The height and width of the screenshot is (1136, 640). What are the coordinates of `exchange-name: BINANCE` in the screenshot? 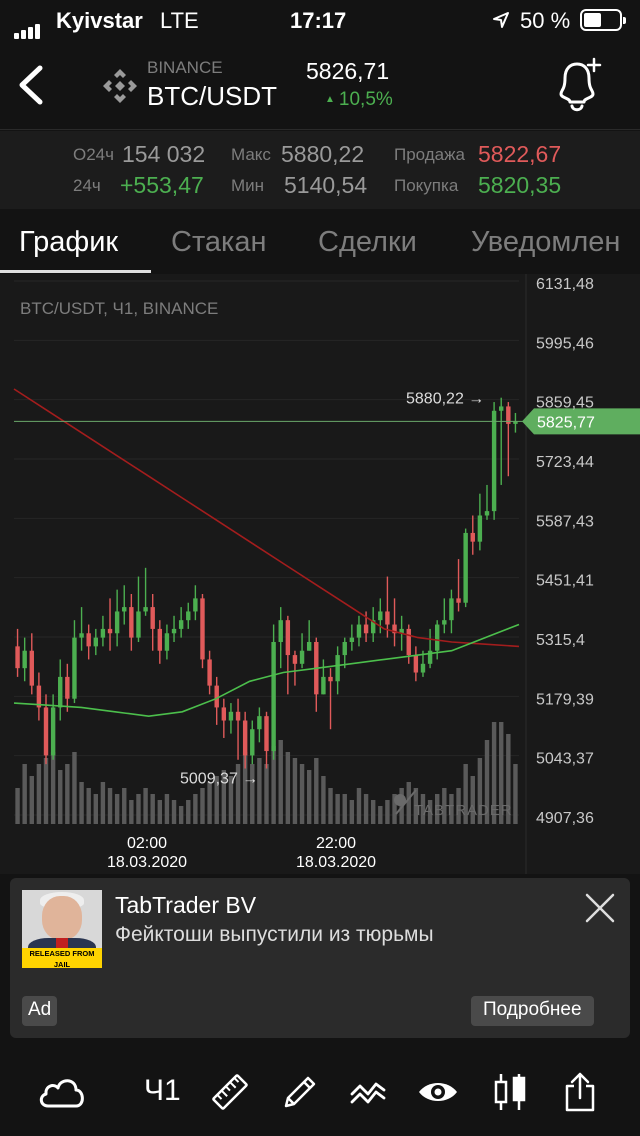 It's located at (185, 67).